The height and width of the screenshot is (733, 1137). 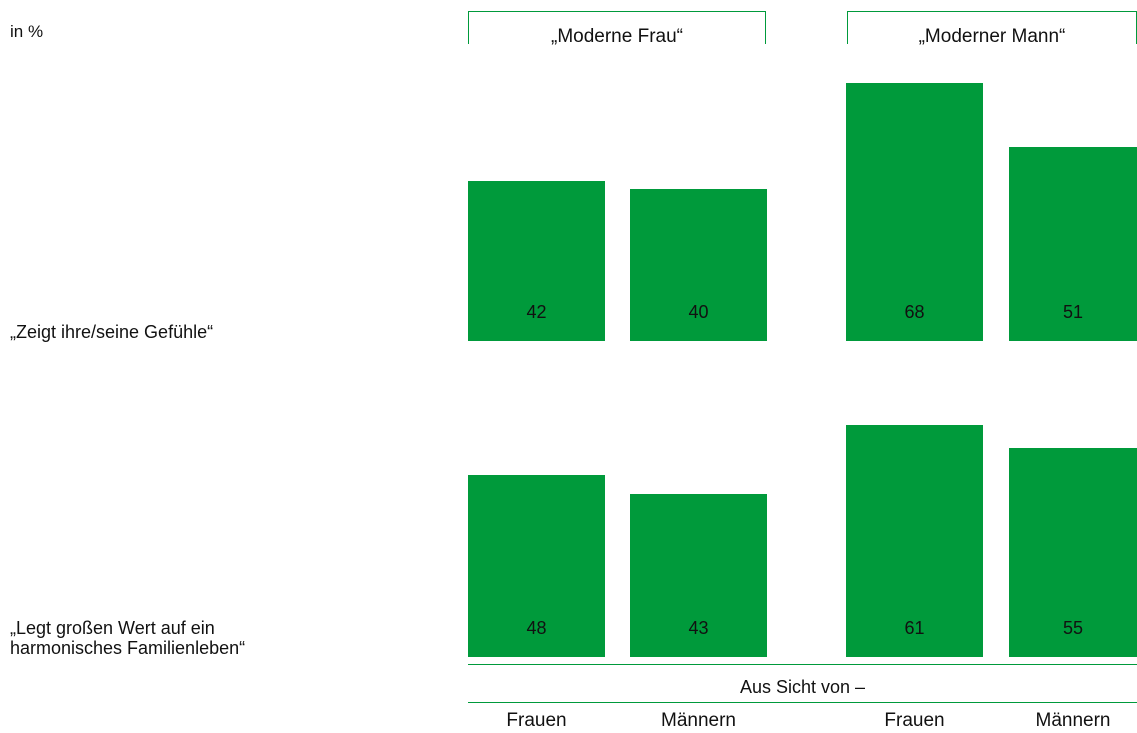 What do you see at coordinates (914, 720) in the screenshot?
I see `category-label-frauen-2: Frauen` at bounding box center [914, 720].